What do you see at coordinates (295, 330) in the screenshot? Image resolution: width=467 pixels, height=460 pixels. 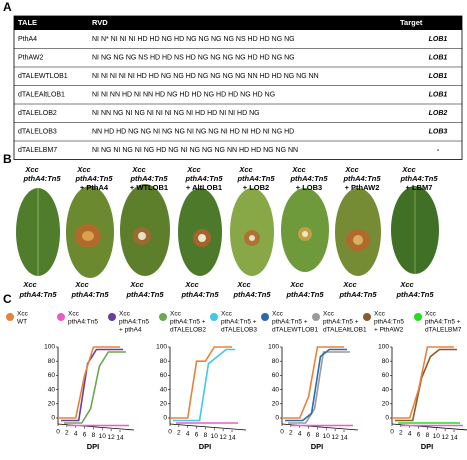 I see `legend-label: dTALEWTLOB1` at bounding box center [295, 330].